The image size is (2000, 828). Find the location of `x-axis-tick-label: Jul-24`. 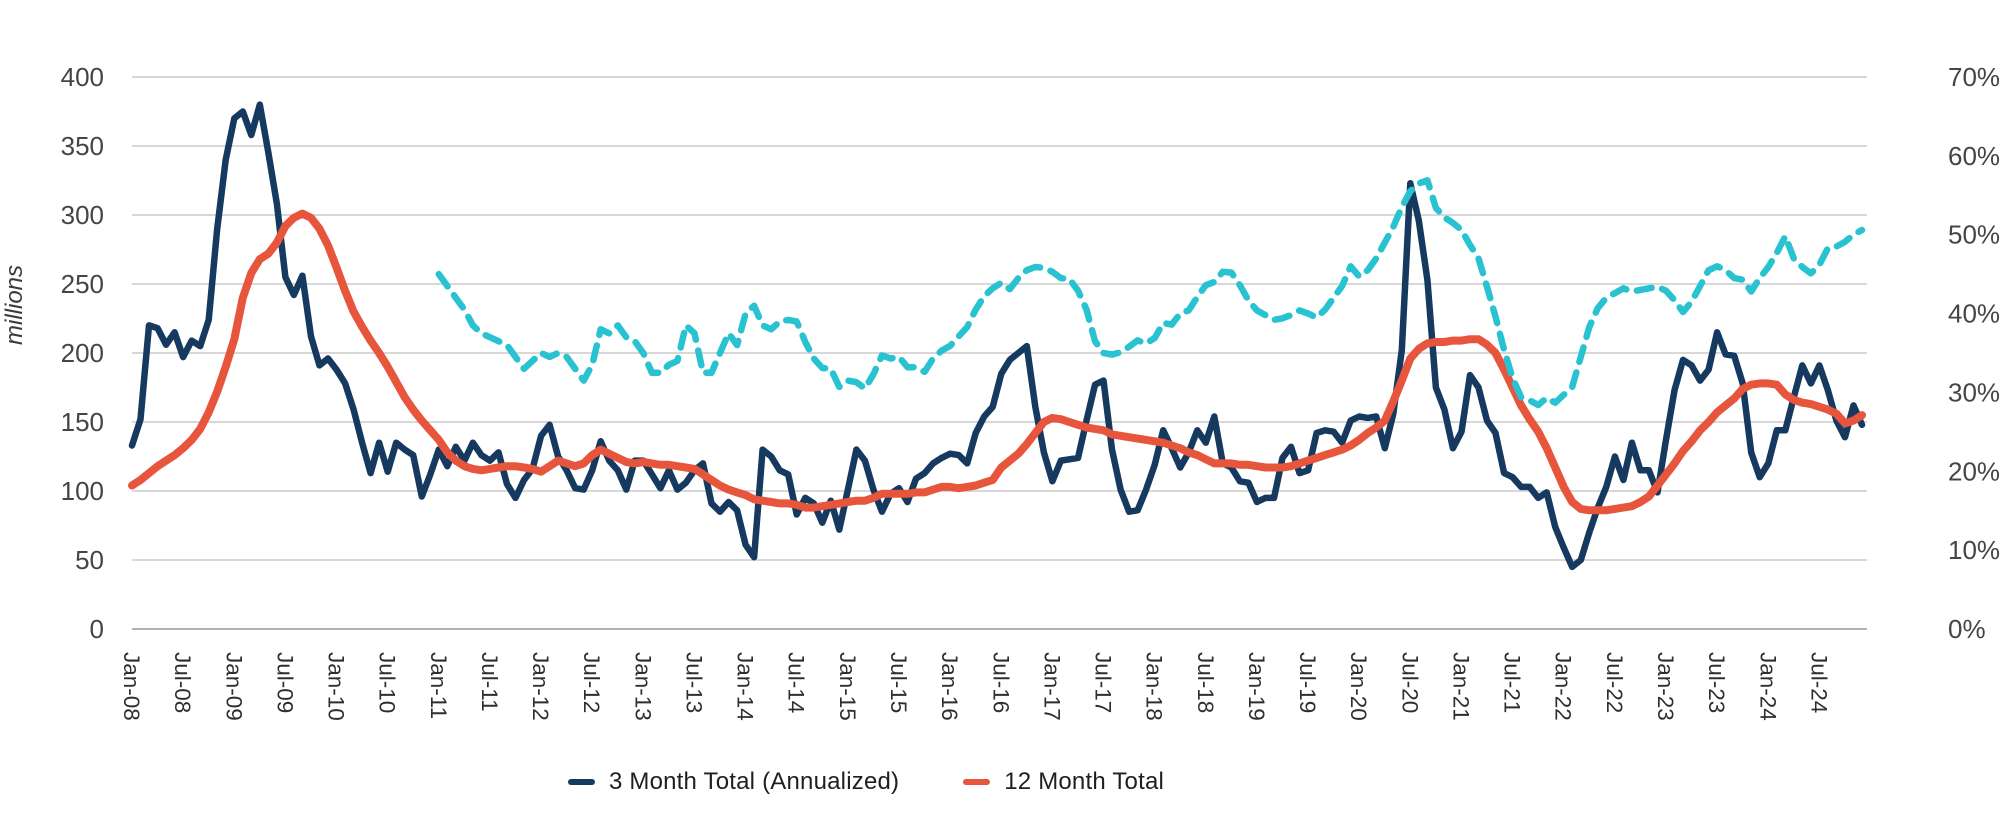

x-axis-tick-label: Jul-24 is located at coordinates (1818, 682).